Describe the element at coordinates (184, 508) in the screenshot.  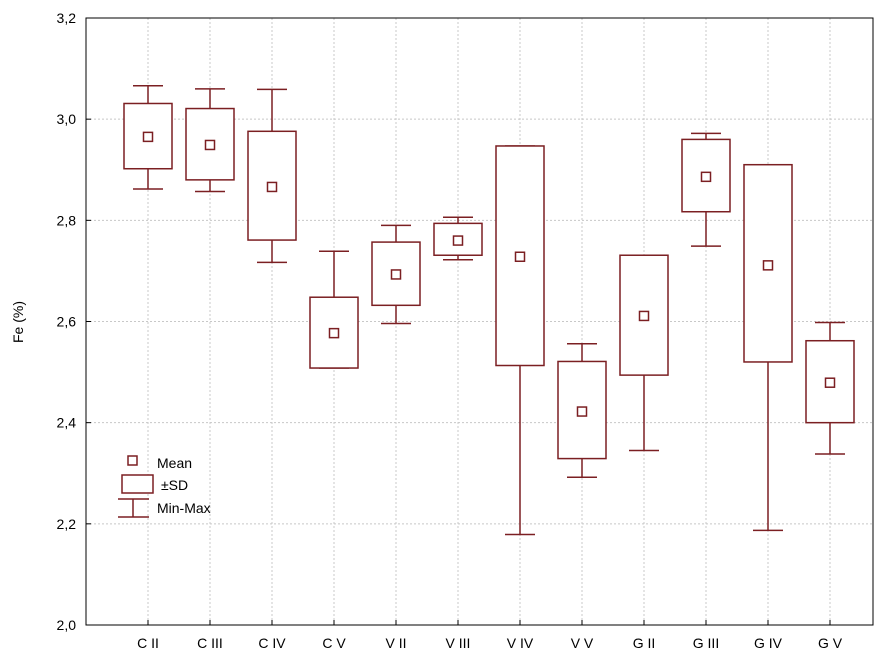
I see `legend-minmax-label: Min-Max` at that location.